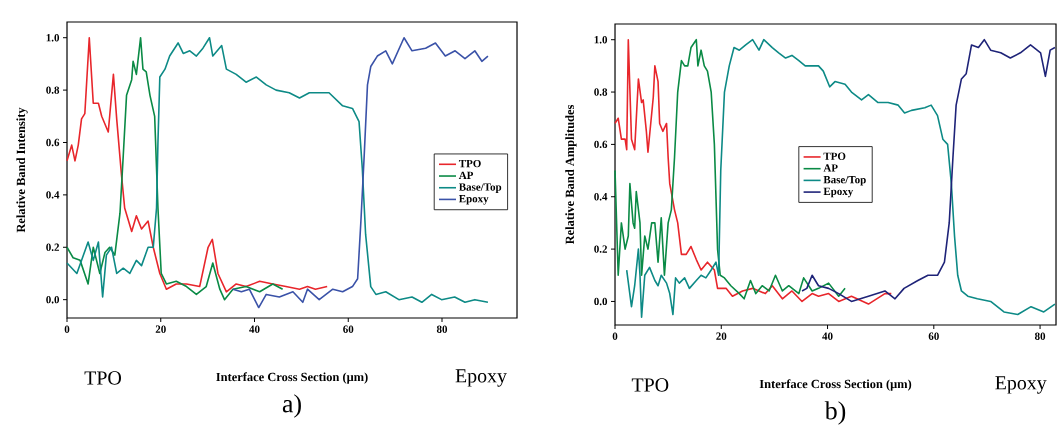  Describe the element at coordinates (22, 170) in the screenshot. I see `y-axis-title: Relative Band Intensity` at that location.